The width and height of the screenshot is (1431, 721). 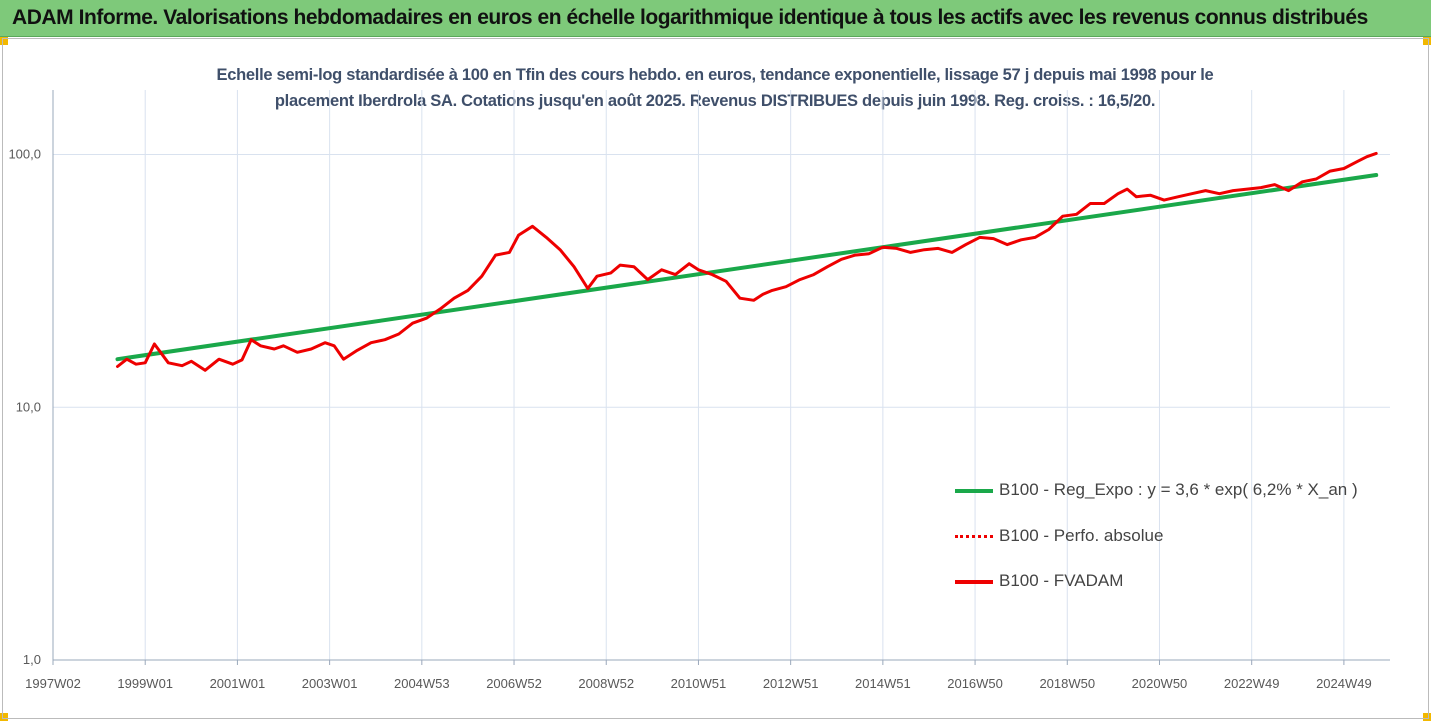 What do you see at coordinates (699, 683) in the screenshot?
I see `x-tick-label-7: 2010W51` at bounding box center [699, 683].